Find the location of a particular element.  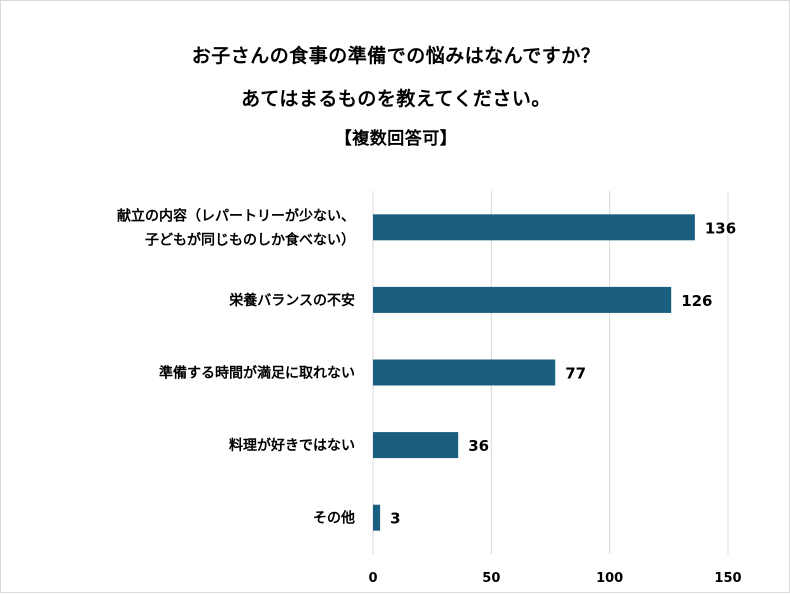

category-label: その他 is located at coordinates (334, 518).